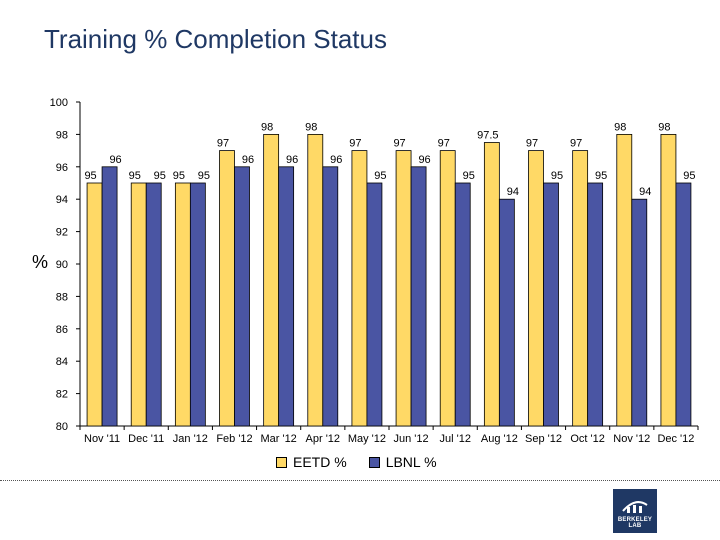 The width and height of the screenshot is (720, 540). I want to click on x-tick-label: Nov '11, so click(102, 439).